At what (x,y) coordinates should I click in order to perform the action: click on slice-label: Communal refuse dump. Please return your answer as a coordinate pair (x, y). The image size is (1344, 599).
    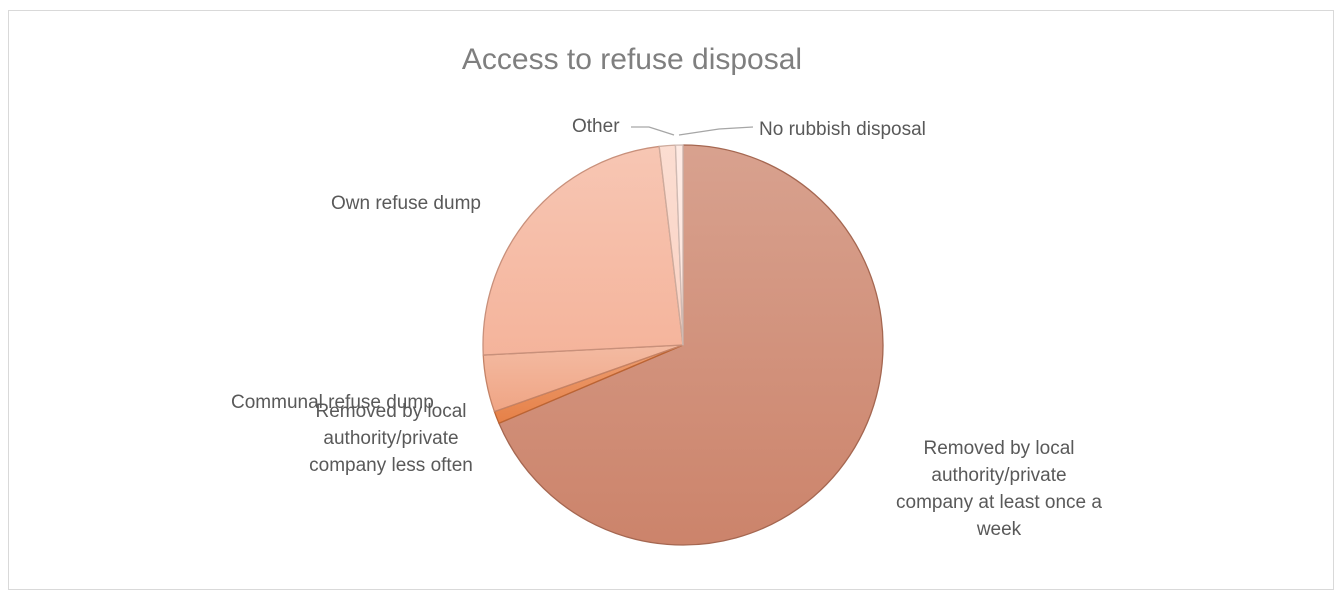
    Looking at the image, I should click on (332, 402).